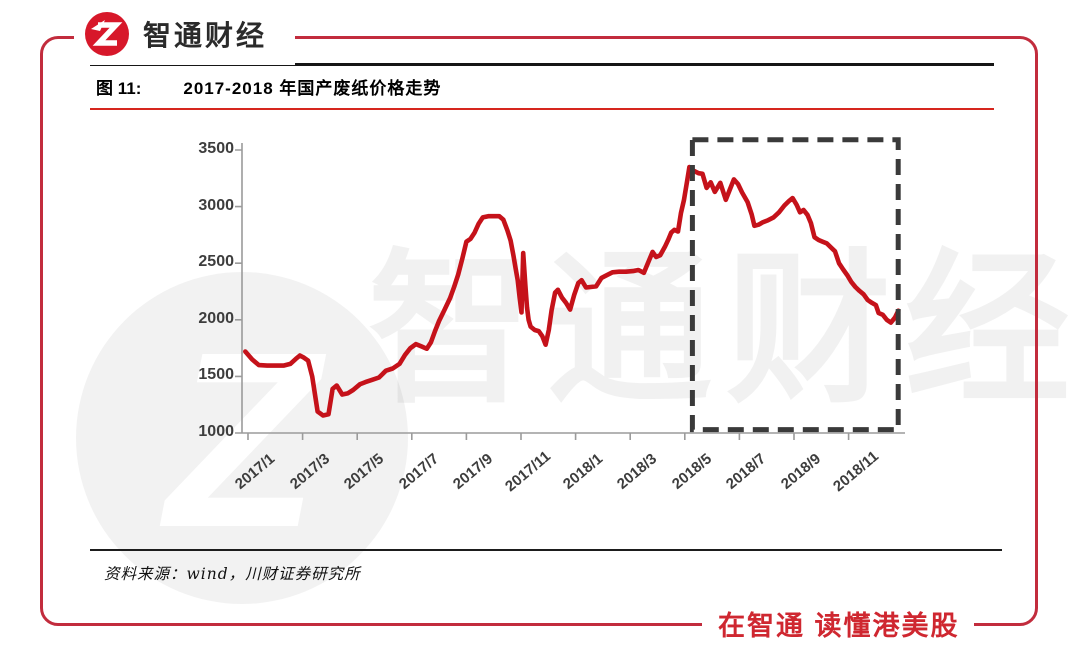 The height and width of the screenshot is (647, 1080). What do you see at coordinates (119, 88) in the screenshot?
I see `figure-number-label: 图 11:` at bounding box center [119, 88].